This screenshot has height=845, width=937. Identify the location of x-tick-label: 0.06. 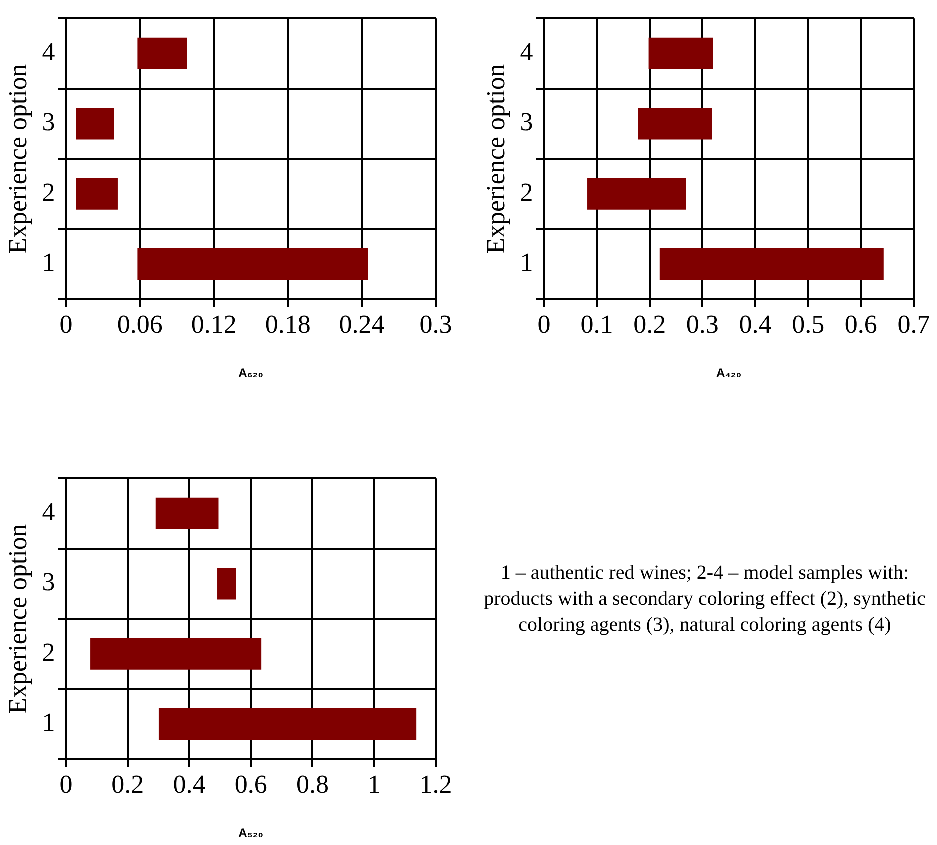
(140, 324).